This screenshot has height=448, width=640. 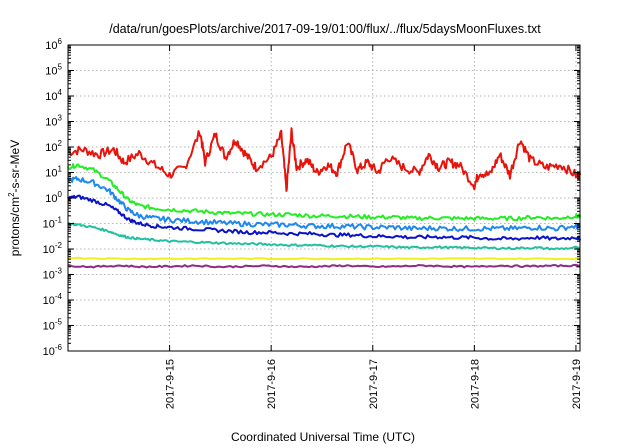 What do you see at coordinates (11, 194) in the screenshot?
I see `y-axis-label-sup: 2` at bounding box center [11, 194].